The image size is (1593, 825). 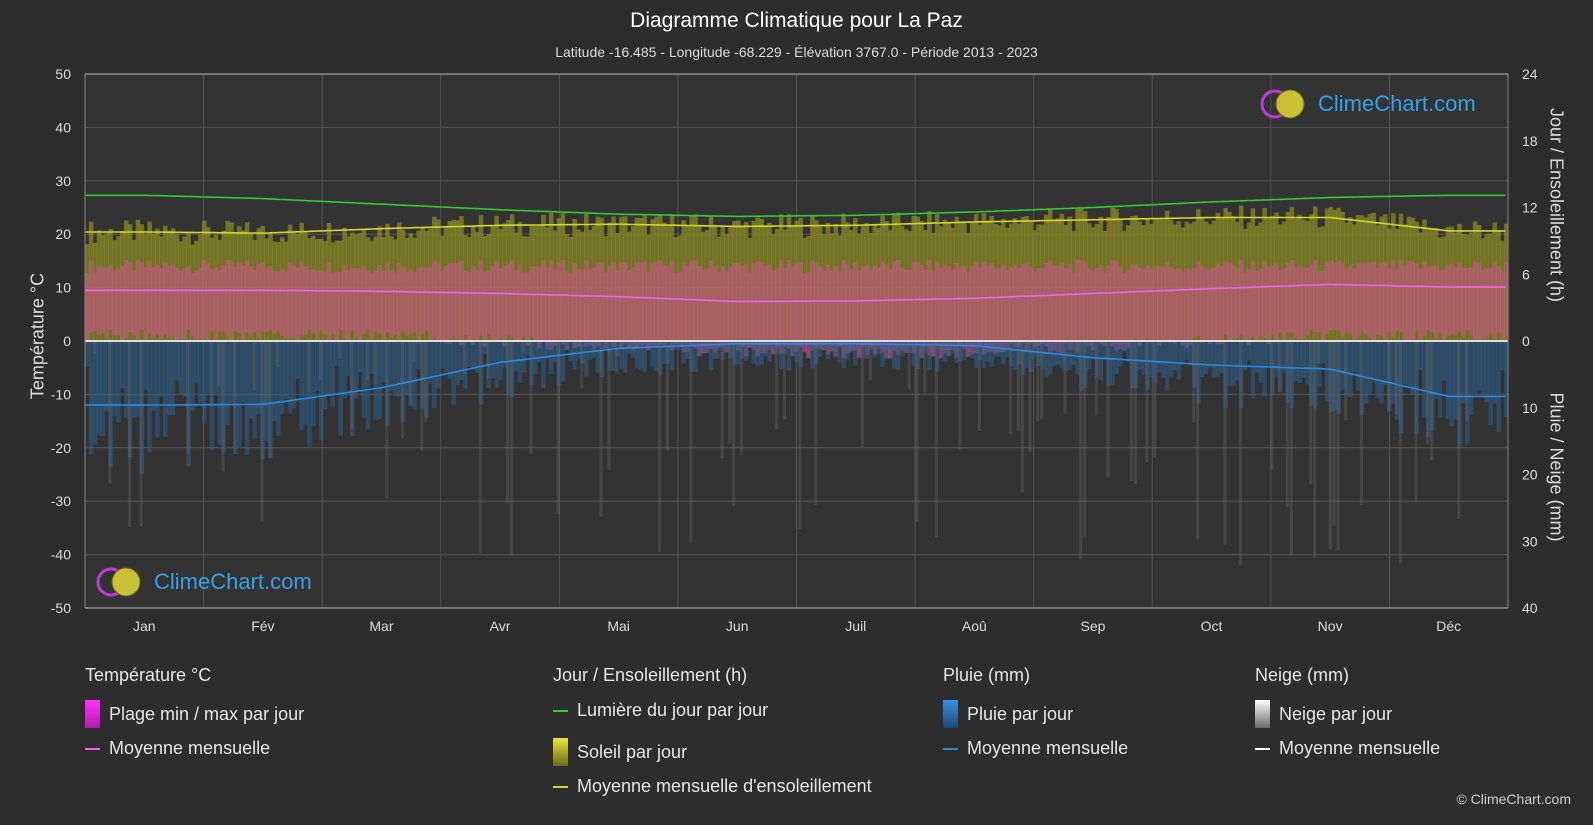 What do you see at coordinates (795, 206) in the screenshot?
I see `daylight-line` at bounding box center [795, 206].